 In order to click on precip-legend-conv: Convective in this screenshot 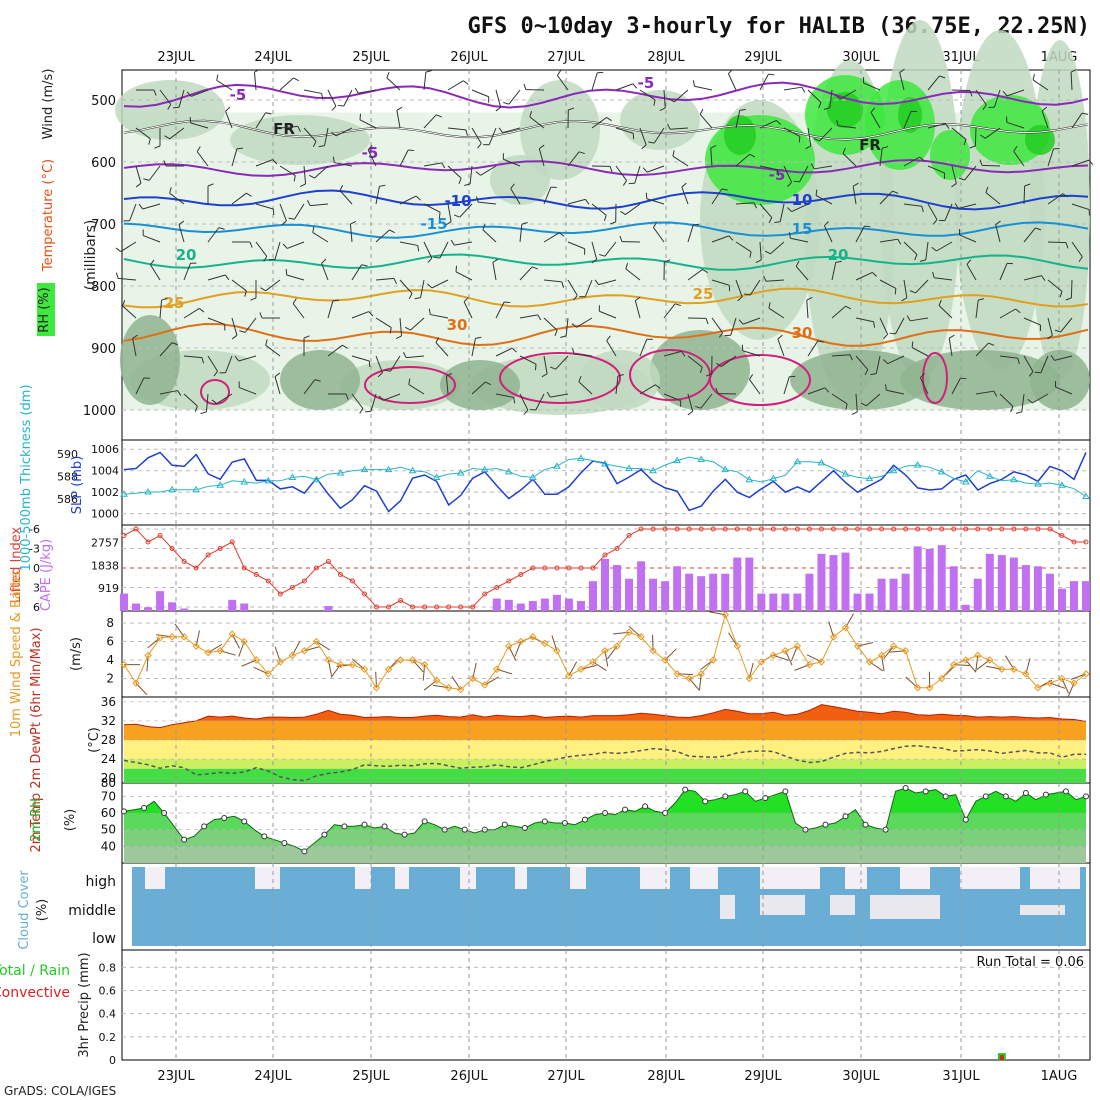, I will do `click(35, 993)`.